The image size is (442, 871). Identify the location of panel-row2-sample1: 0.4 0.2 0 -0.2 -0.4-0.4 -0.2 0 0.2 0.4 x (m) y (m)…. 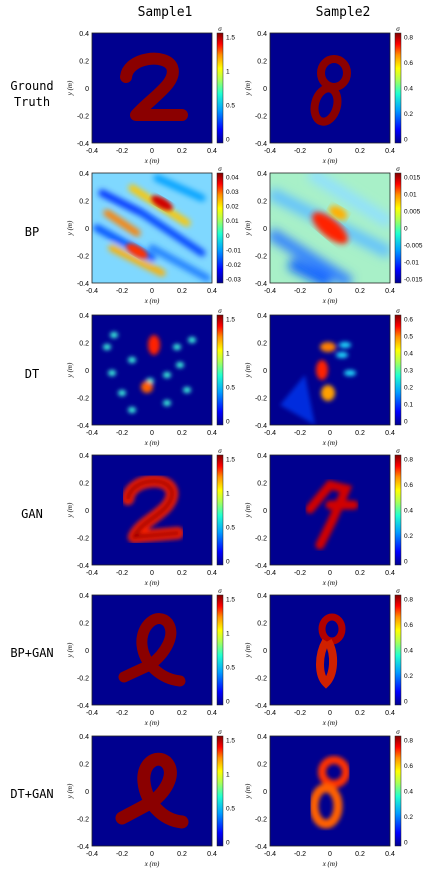
(153, 235).